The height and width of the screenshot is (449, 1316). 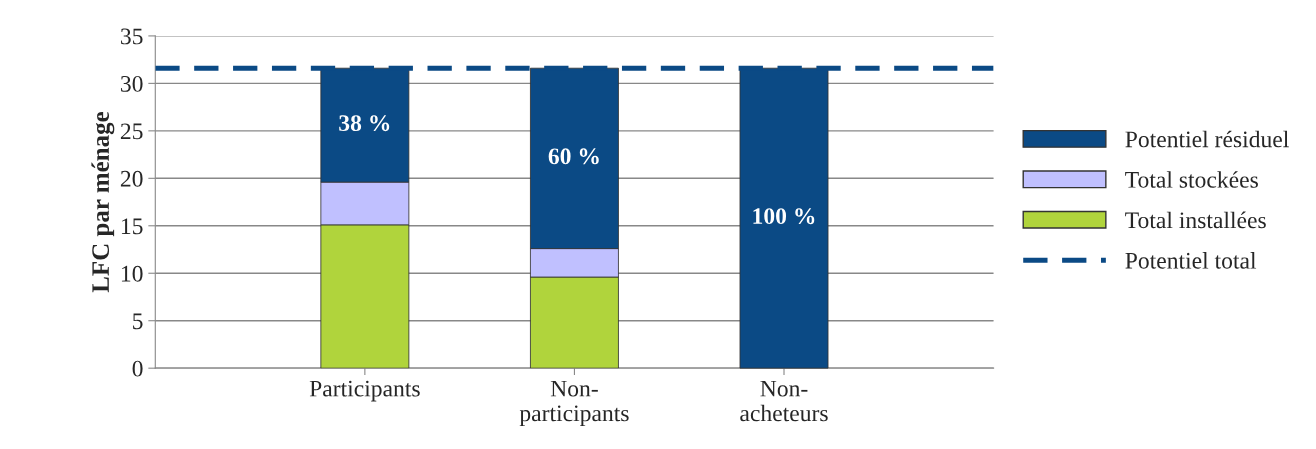 What do you see at coordinates (138, 321) in the screenshot?
I see `y-tick-label: 5` at bounding box center [138, 321].